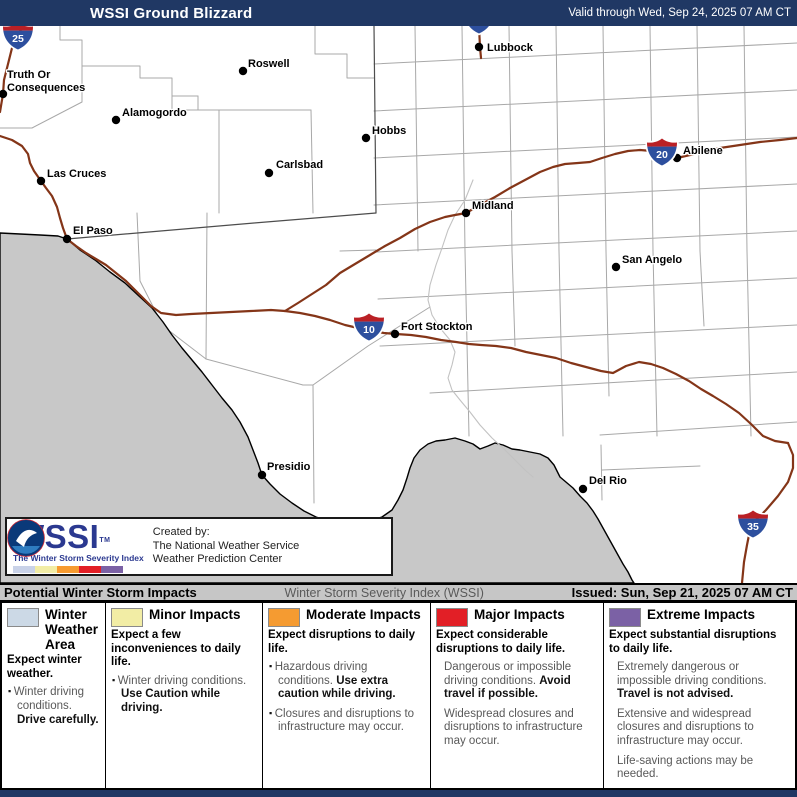  What do you see at coordinates (432, 329) in the screenshot?
I see `city-marker: Fort Stockton` at bounding box center [432, 329].